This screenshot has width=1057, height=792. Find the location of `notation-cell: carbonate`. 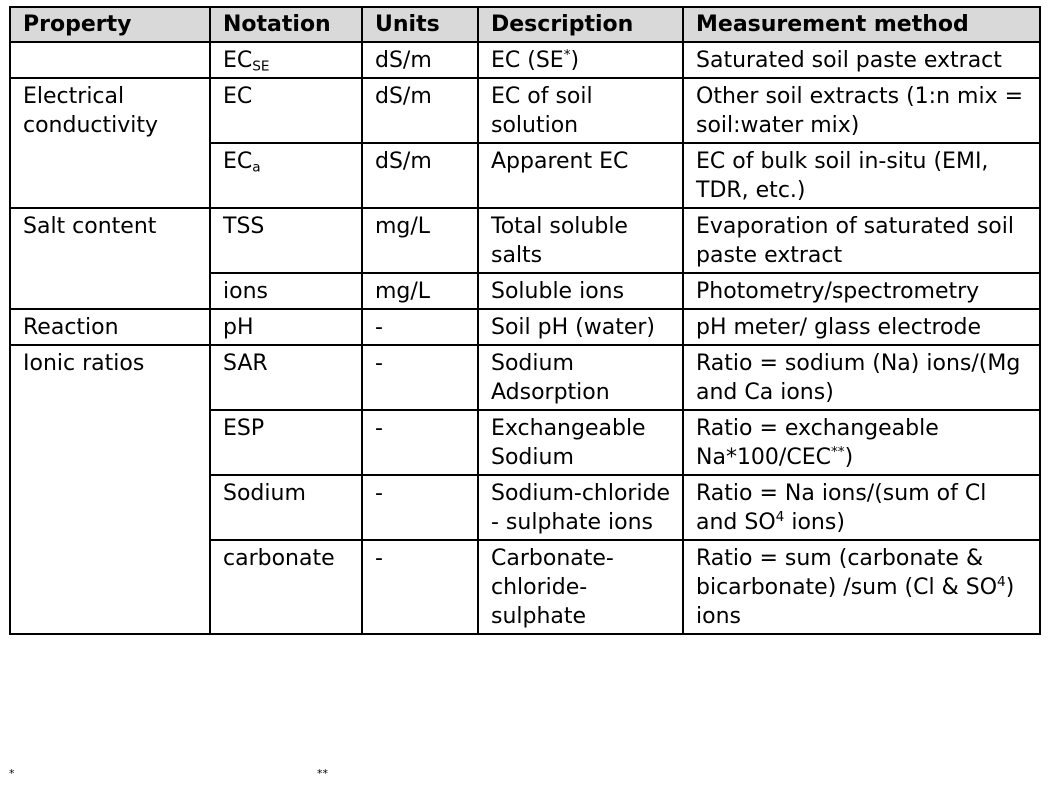

notation-cell: carbonate is located at coordinates (286, 587).